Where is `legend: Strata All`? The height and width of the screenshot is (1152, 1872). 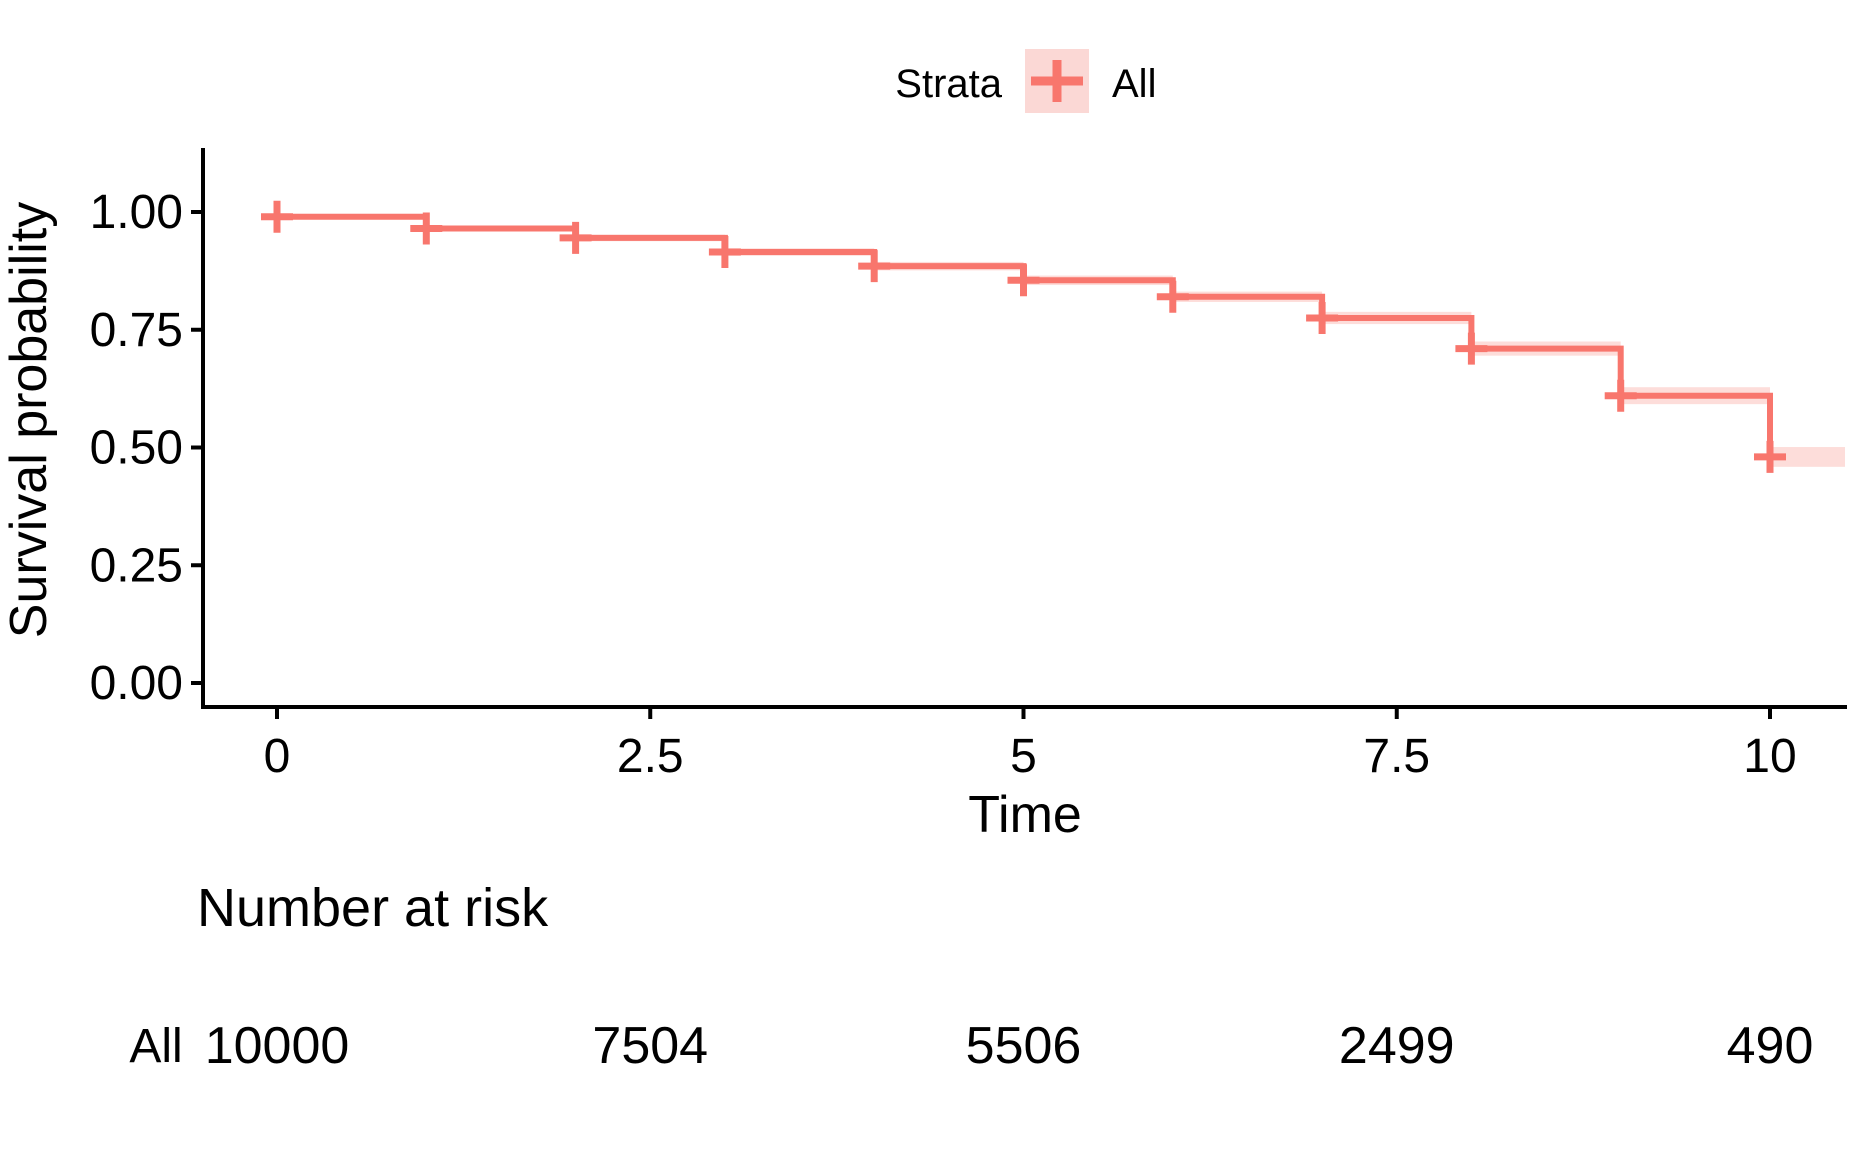 legend: Strata All is located at coordinates (1025, 81).